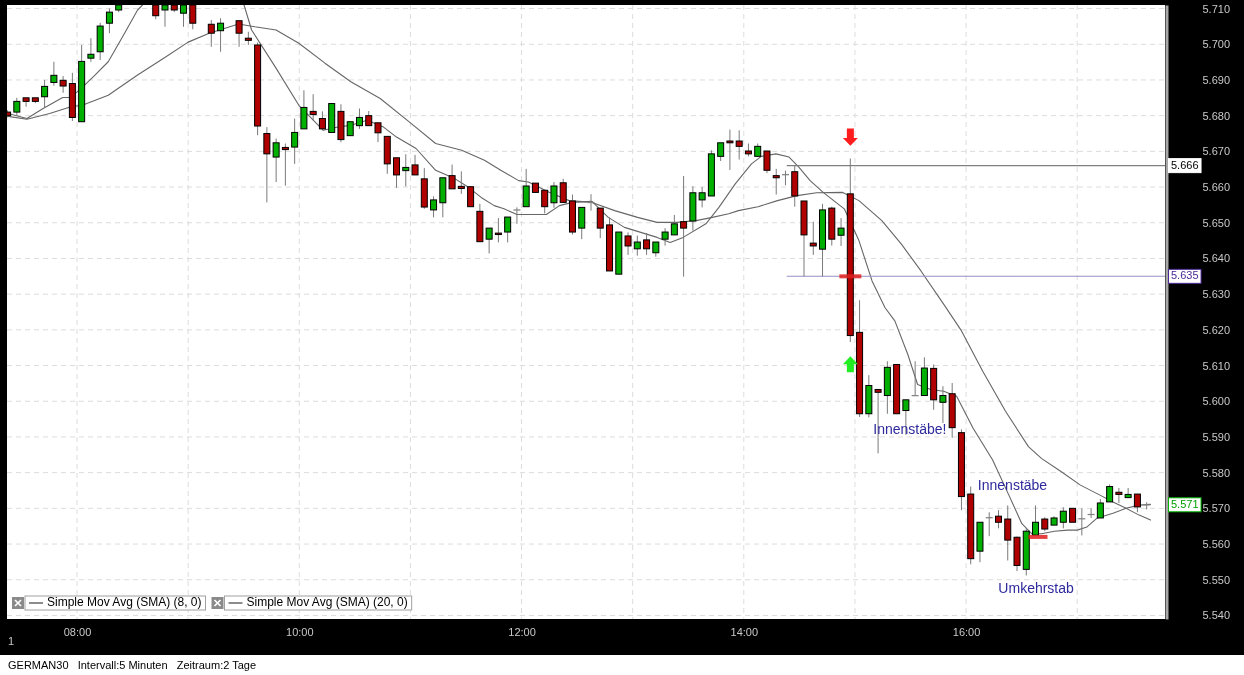 The image size is (1244, 675). What do you see at coordinates (132, 665) in the screenshot?
I see `text: GERMAN30 Intervall:5 Minuten Zeitraum:2 Tage` at bounding box center [132, 665].